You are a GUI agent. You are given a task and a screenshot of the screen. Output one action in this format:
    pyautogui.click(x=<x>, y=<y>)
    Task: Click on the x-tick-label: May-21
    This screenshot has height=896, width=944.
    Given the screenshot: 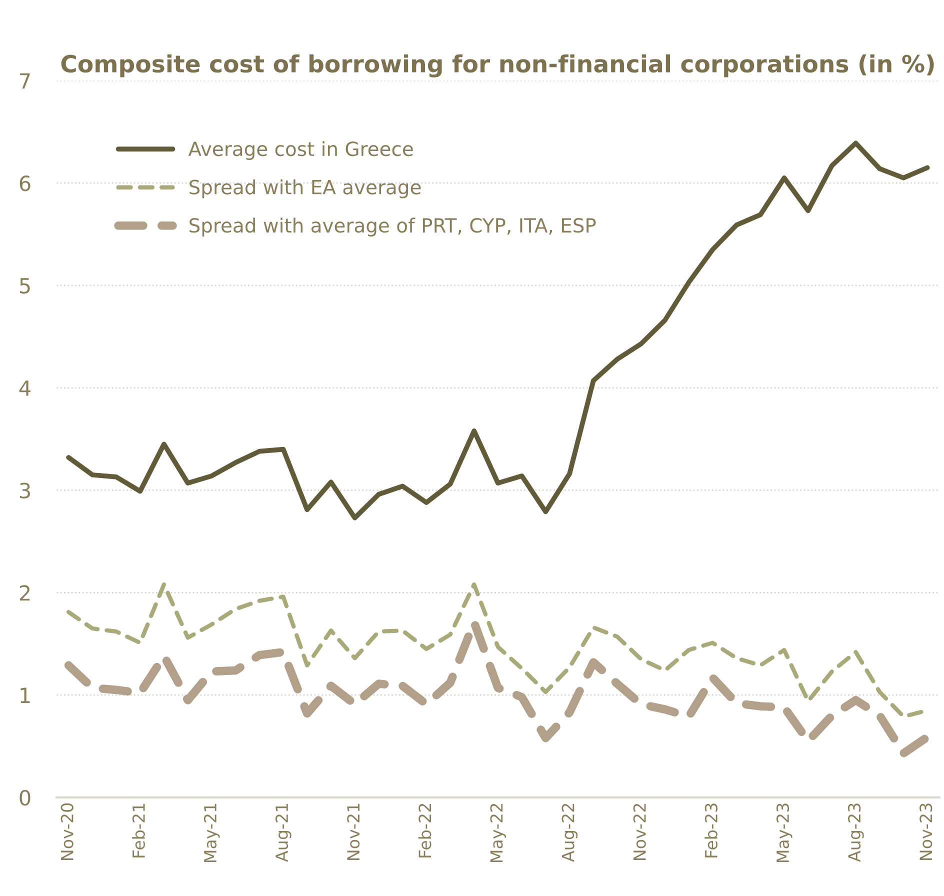 What is the action you would take?
    pyautogui.click(x=212, y=833)
    